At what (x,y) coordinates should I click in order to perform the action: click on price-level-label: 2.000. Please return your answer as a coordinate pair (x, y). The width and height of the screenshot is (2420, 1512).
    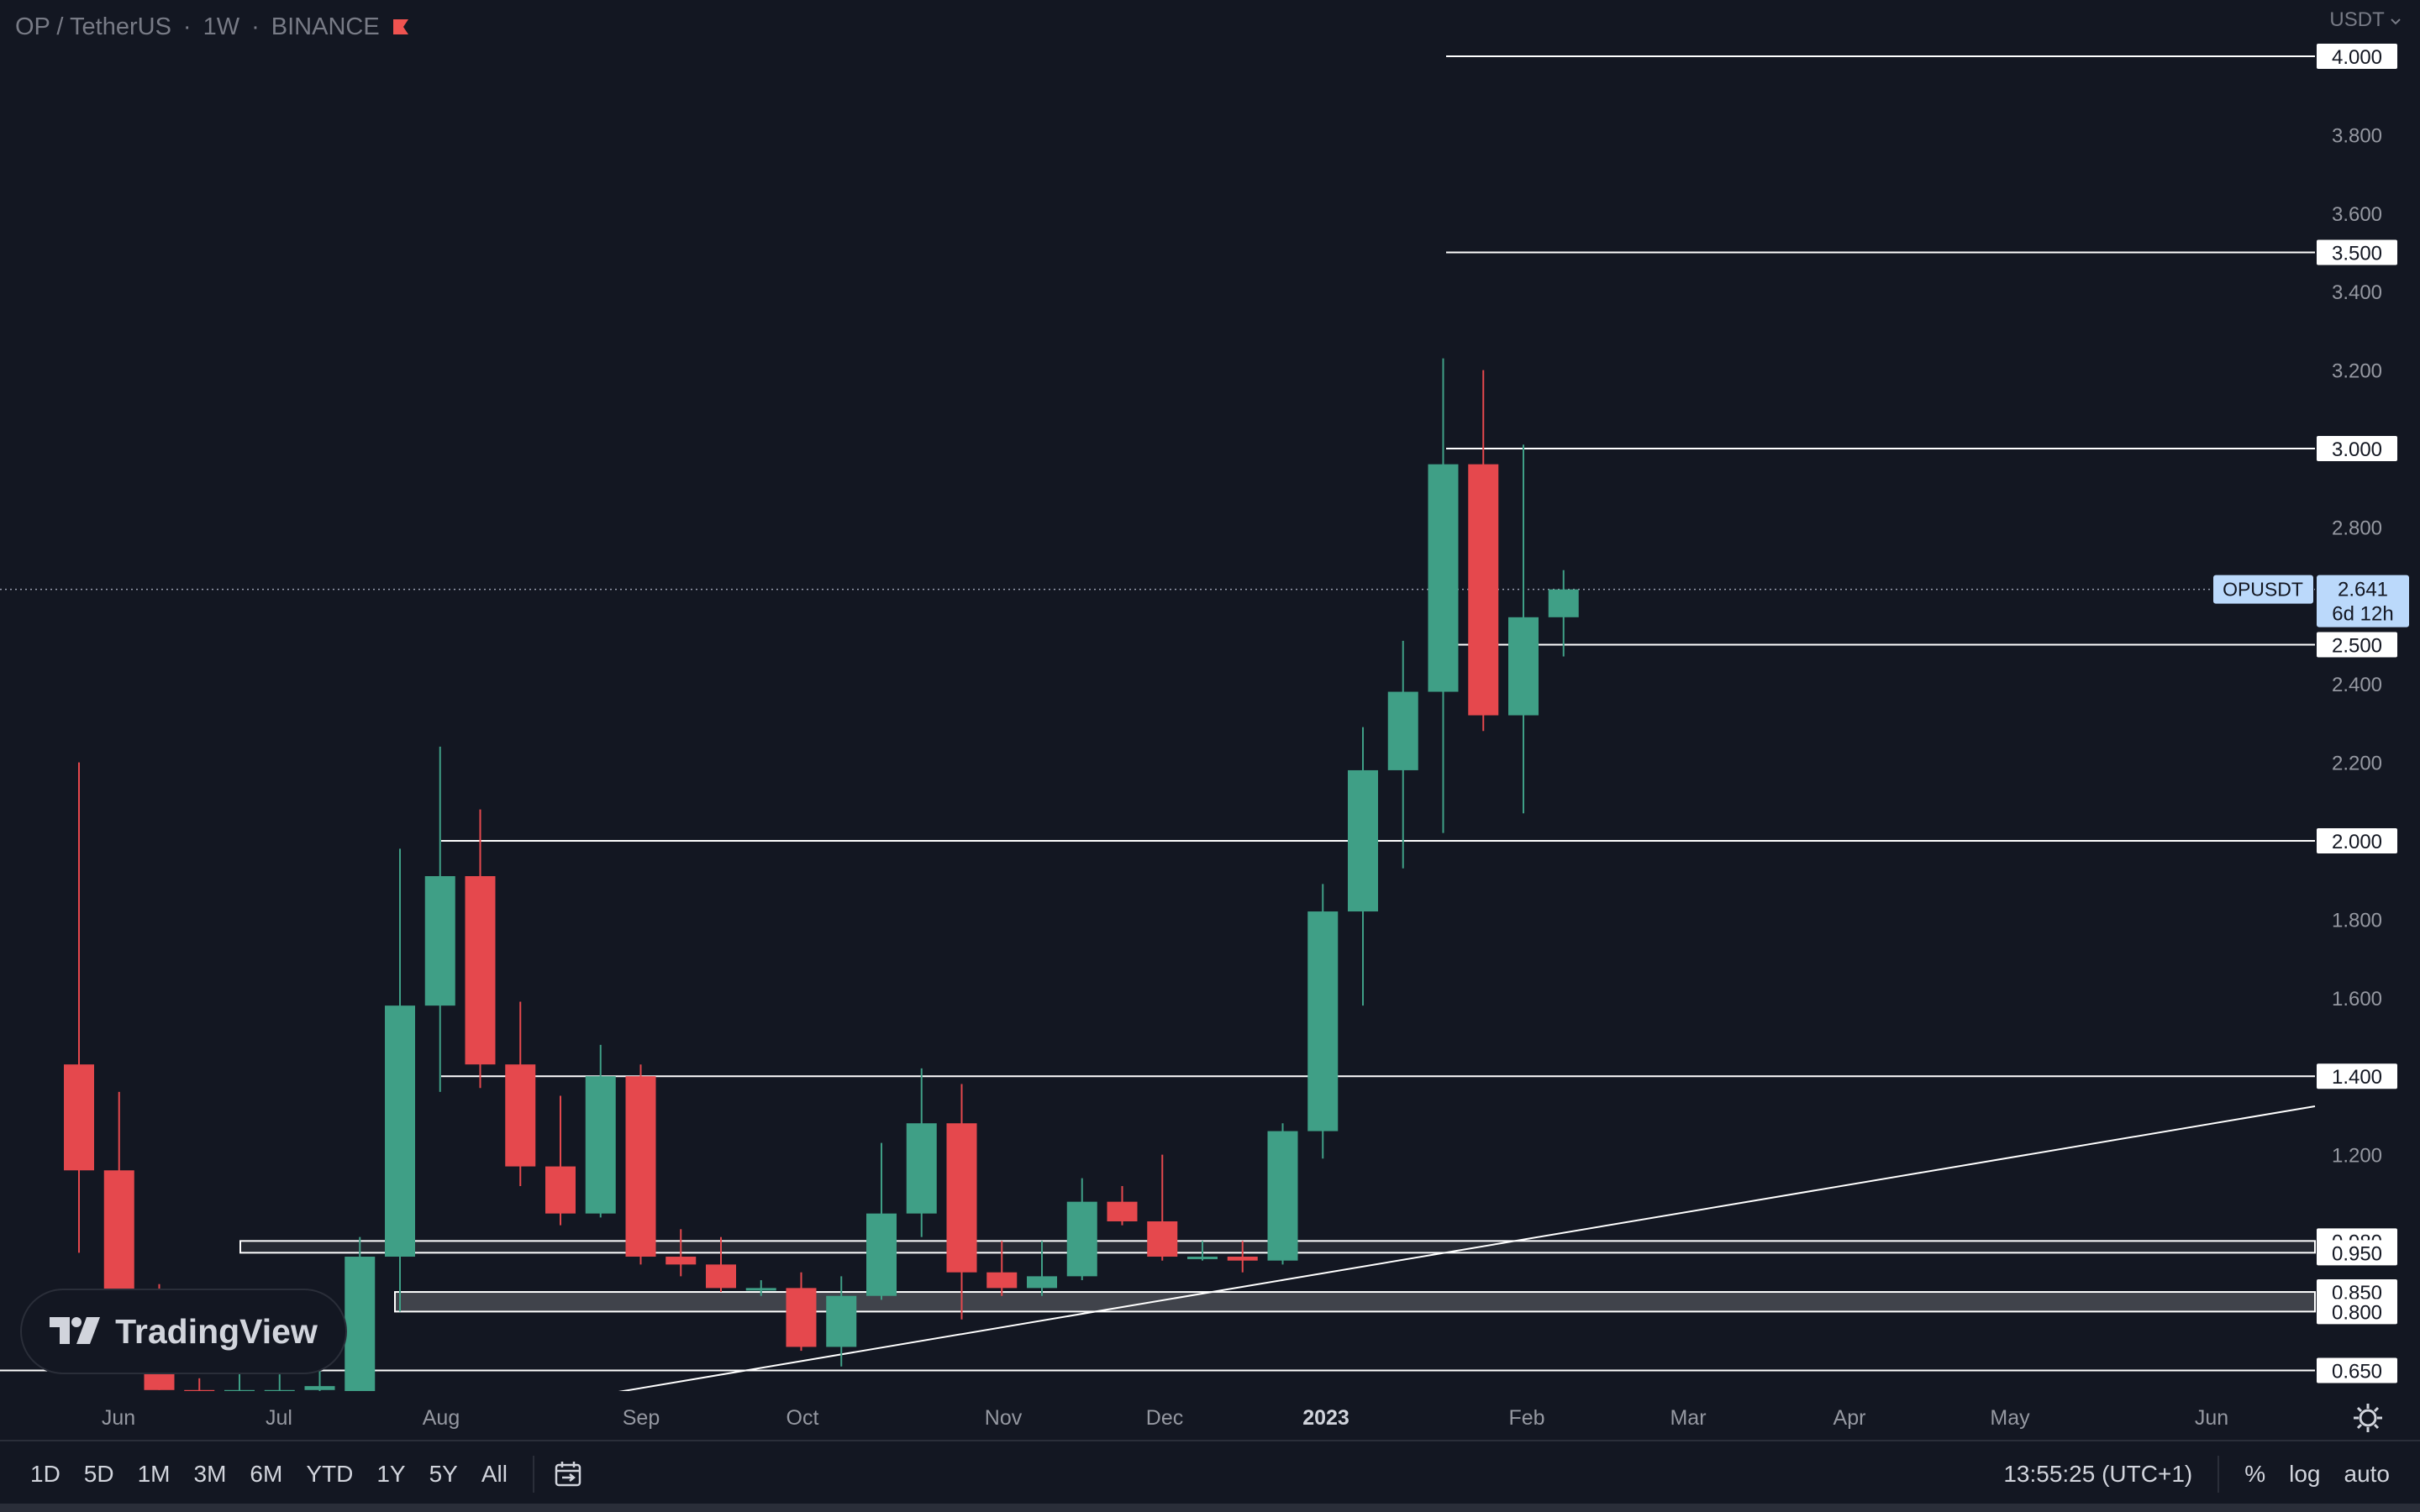
    Looking at the image, I should click on (2357, 840).